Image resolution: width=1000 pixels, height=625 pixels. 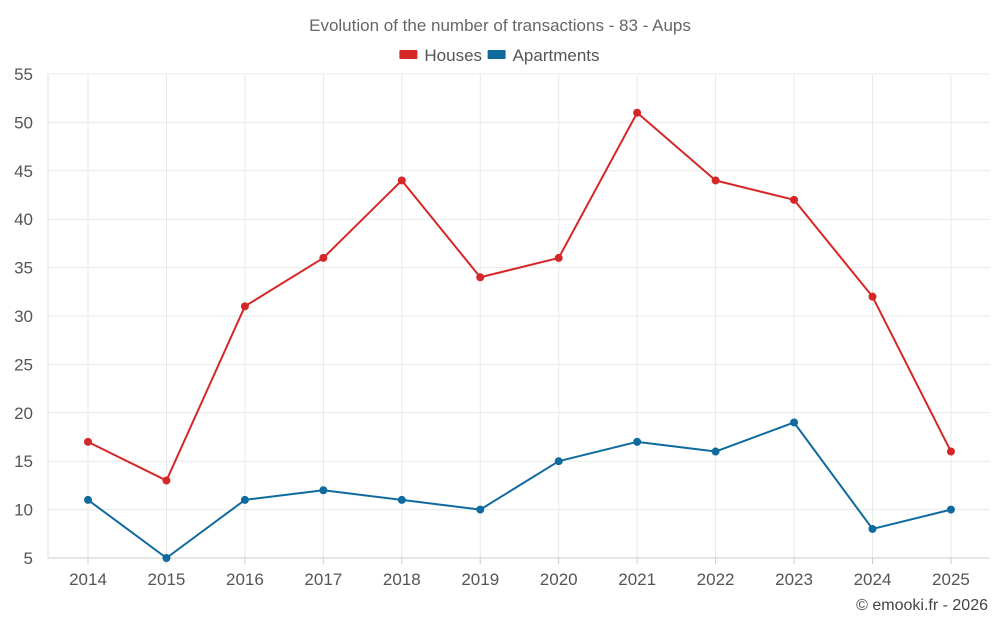 What do you see at coordinates (559, 579) in the screenshot?
I see `x-tick-label: 2020` at bounding box center [559, 579].